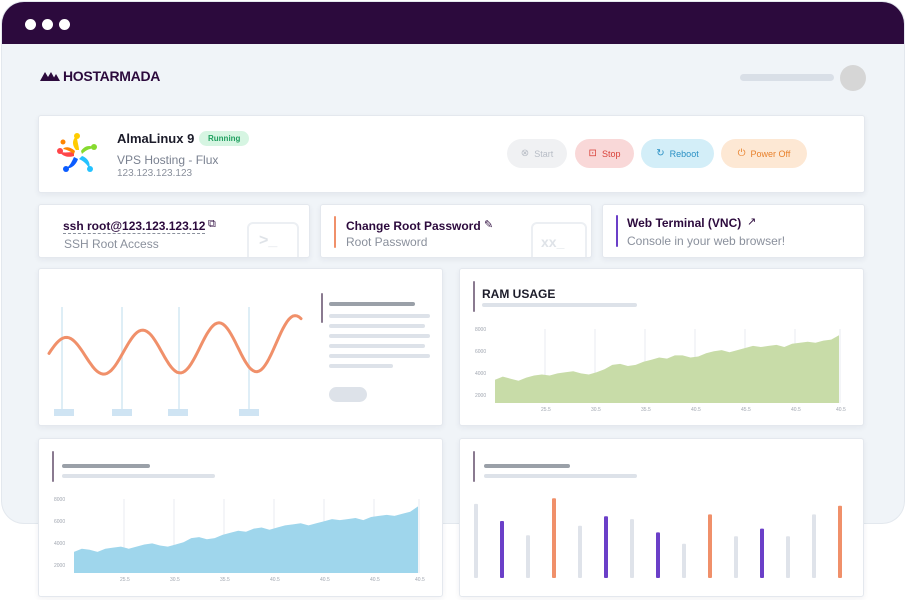  I want to click on wave-chart, so click(175, 361).